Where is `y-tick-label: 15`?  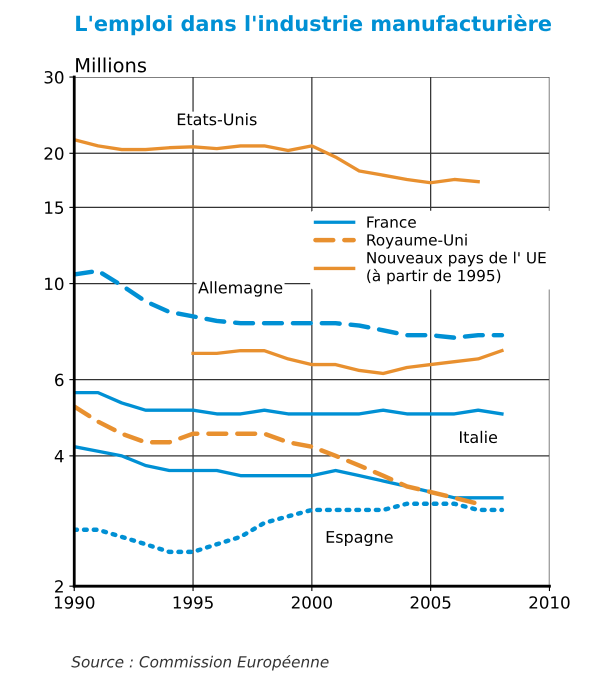 y-tick-label: 15 is located at coordinates (54, 208).